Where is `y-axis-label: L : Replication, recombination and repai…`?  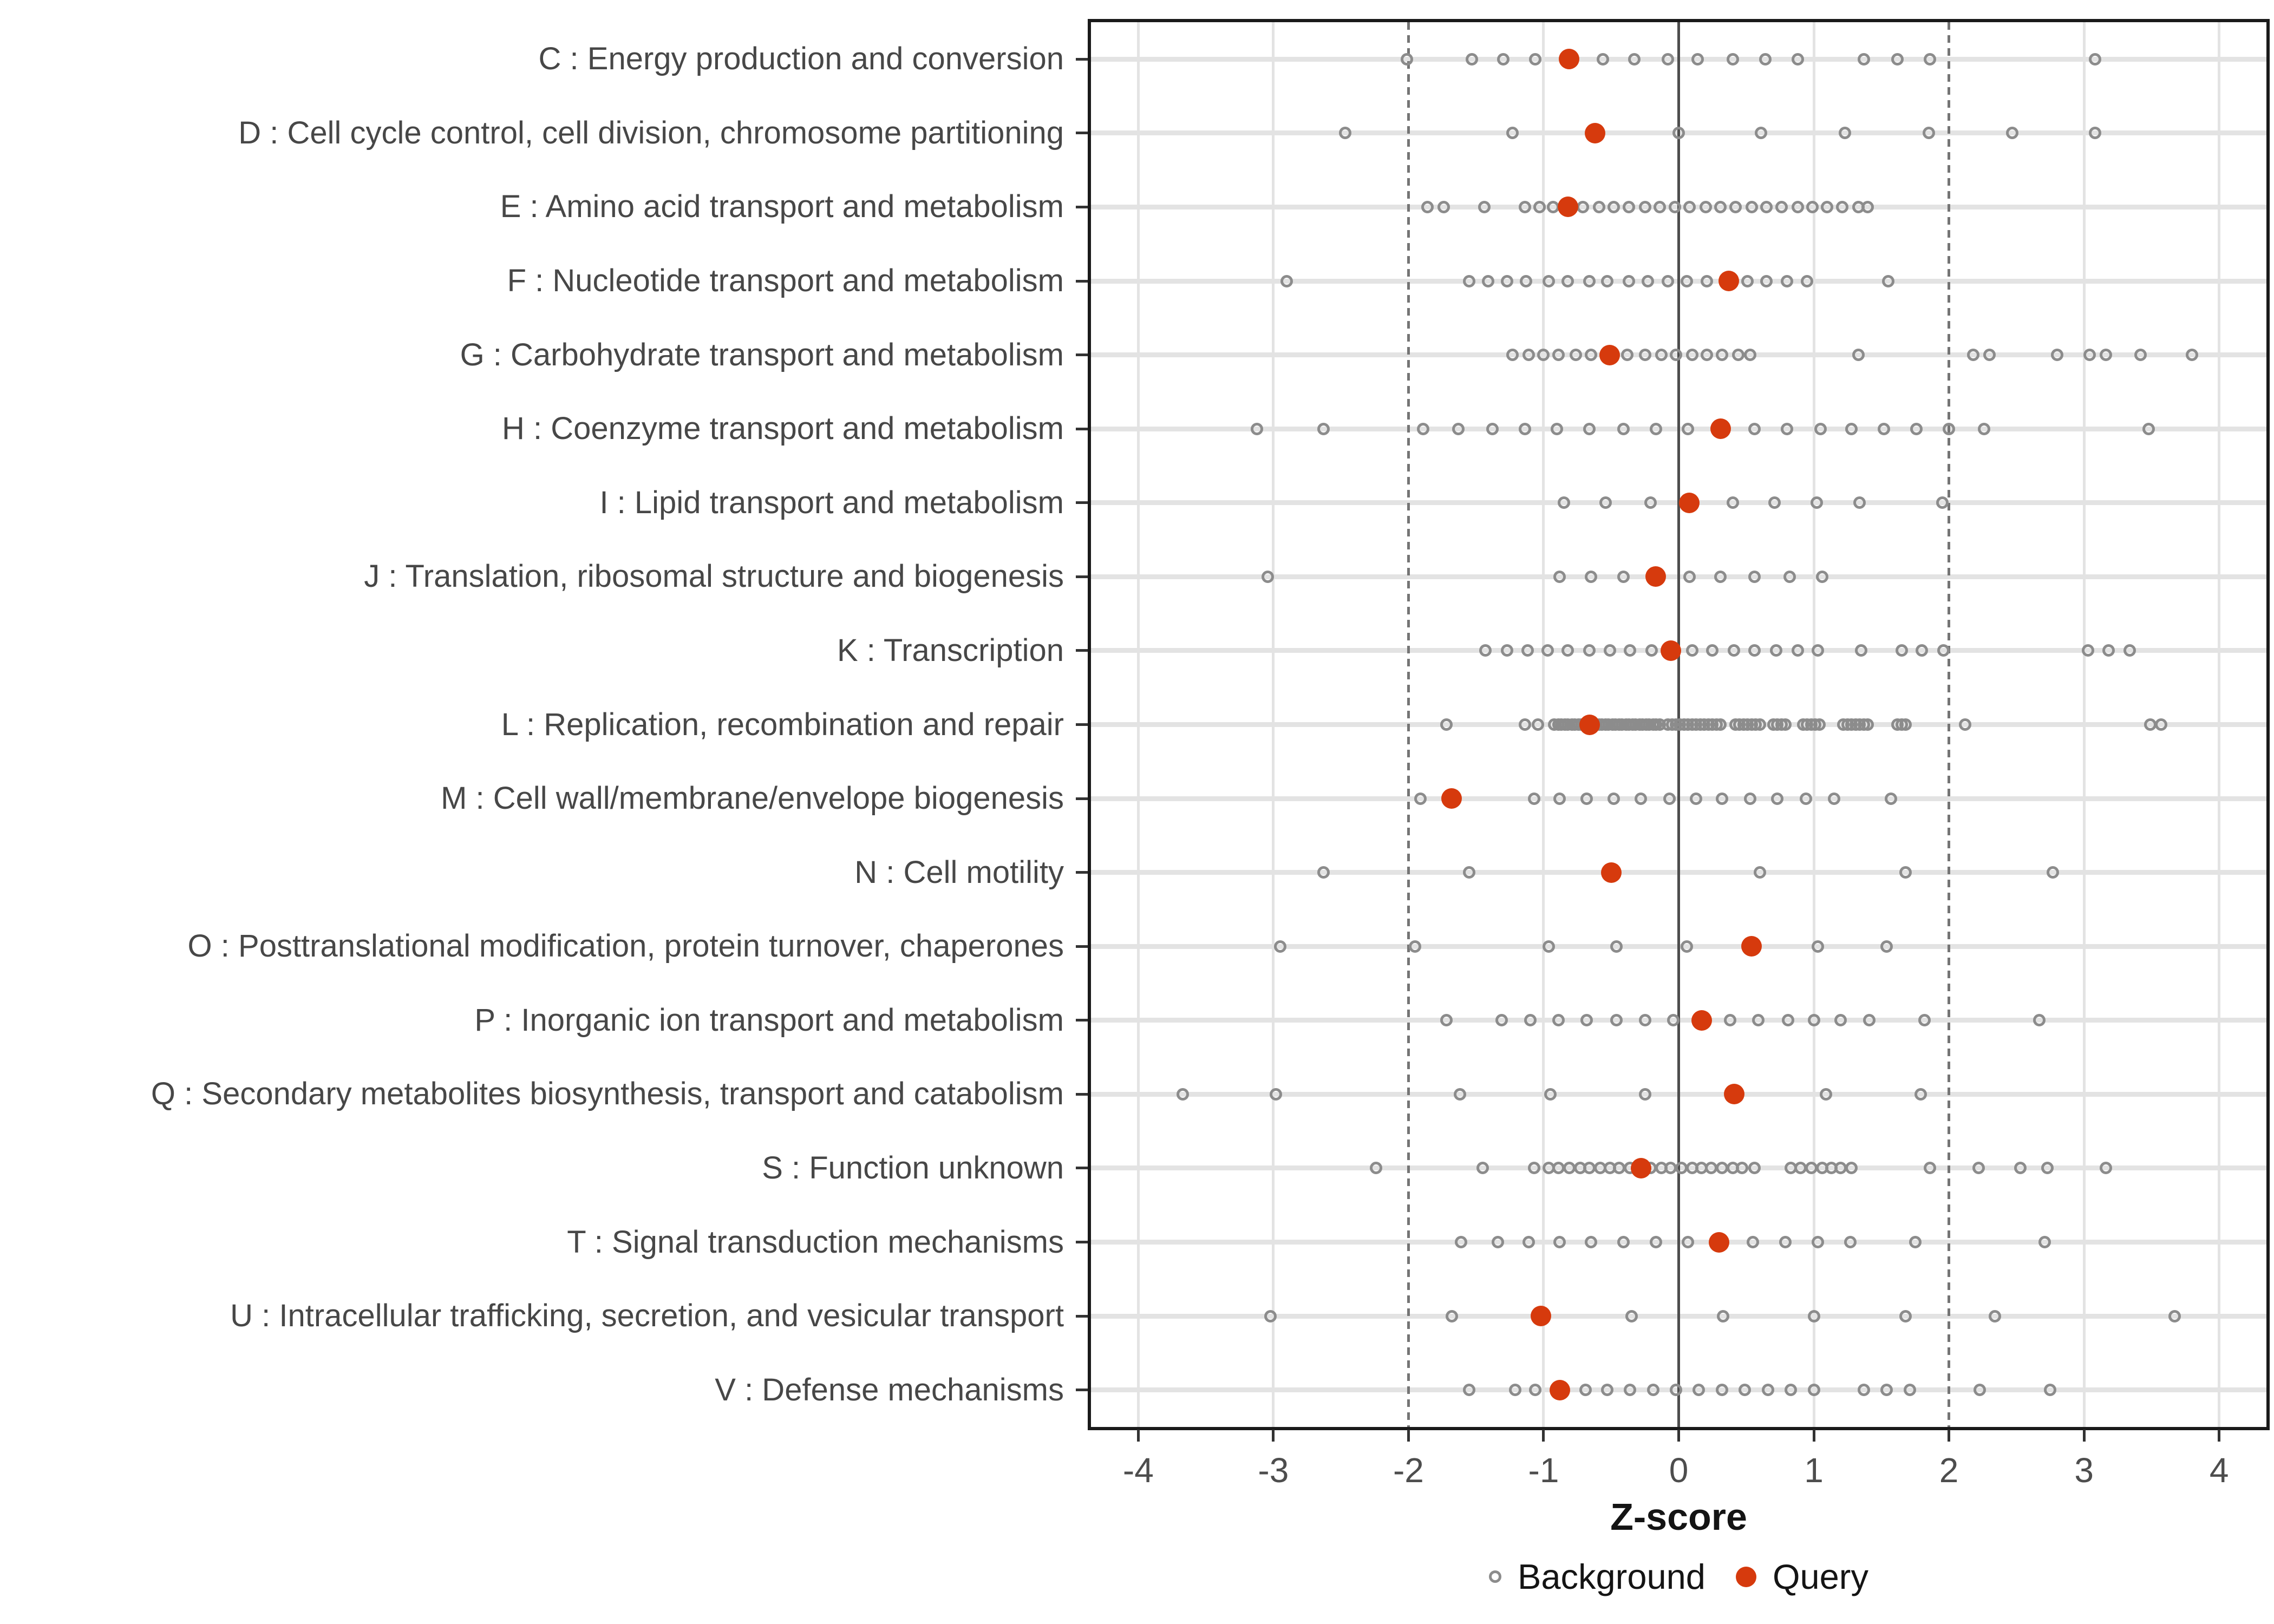 y-axis-label: L : Replication, recombination and repai… is located at coordinates (783, 724).